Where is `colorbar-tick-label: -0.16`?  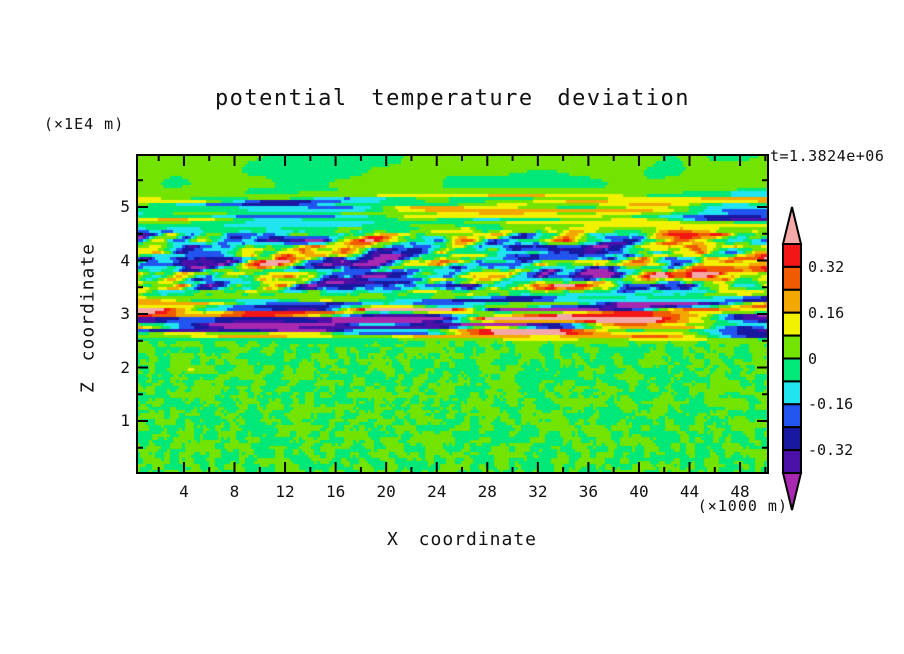
colorbar-tick-label: -0.16 is located at coordinates (831, 404).